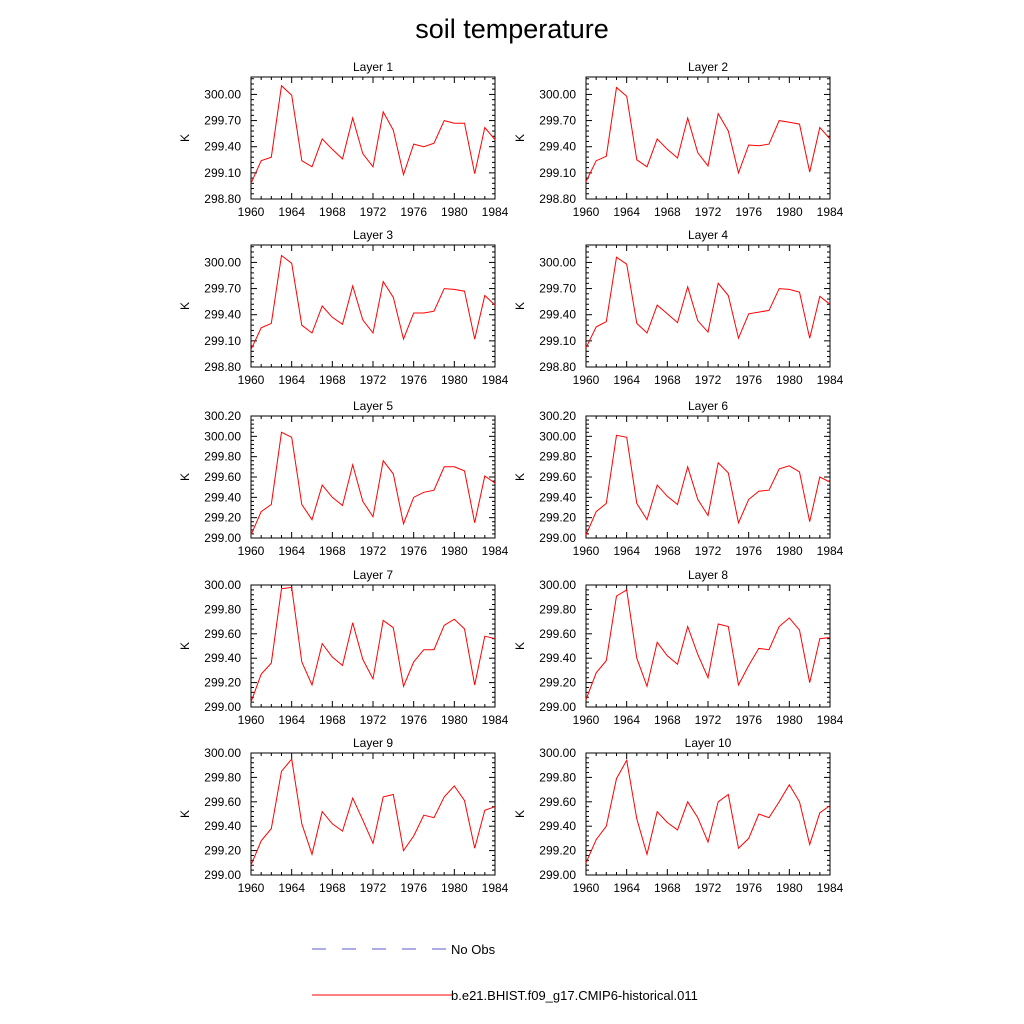 Image resolution: width=1024 pixels, height=1024 pixels. What do you see at coordinates (512, 29) in the screenshot?
I see `main-title: soil temperature` at bounding box center [512, 29].